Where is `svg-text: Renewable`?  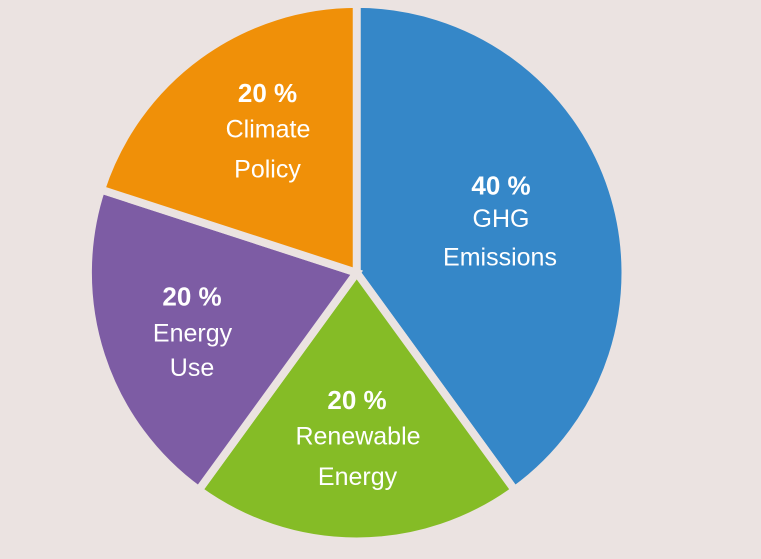 svg-text: Renewable is located at coordinates (357, 437).